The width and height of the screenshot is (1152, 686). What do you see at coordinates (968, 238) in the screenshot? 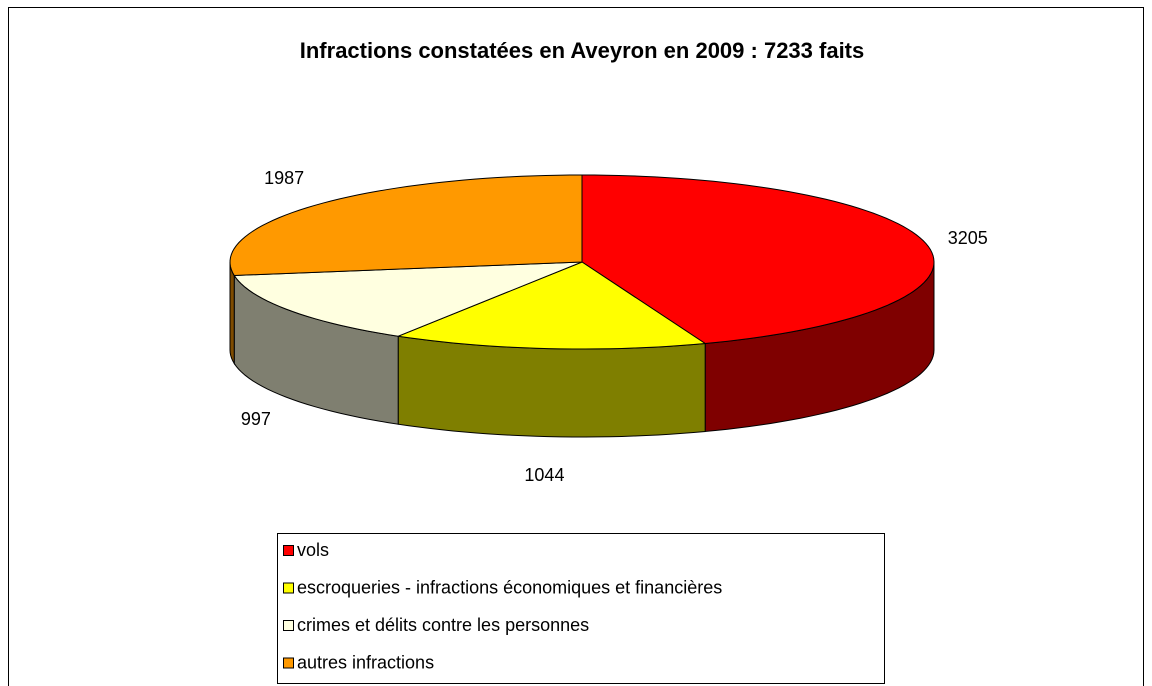
I see `value-label: 3205` at bounding box center [968, 238].